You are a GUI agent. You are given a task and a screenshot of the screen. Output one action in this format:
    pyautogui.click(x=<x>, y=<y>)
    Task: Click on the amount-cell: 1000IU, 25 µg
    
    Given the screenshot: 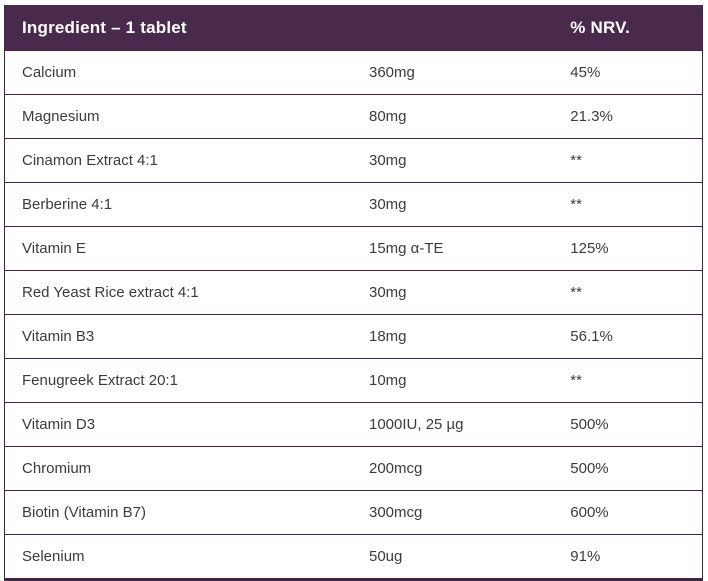 What is the action you would take?
    pyautogui.click(x=452, y=424)
    